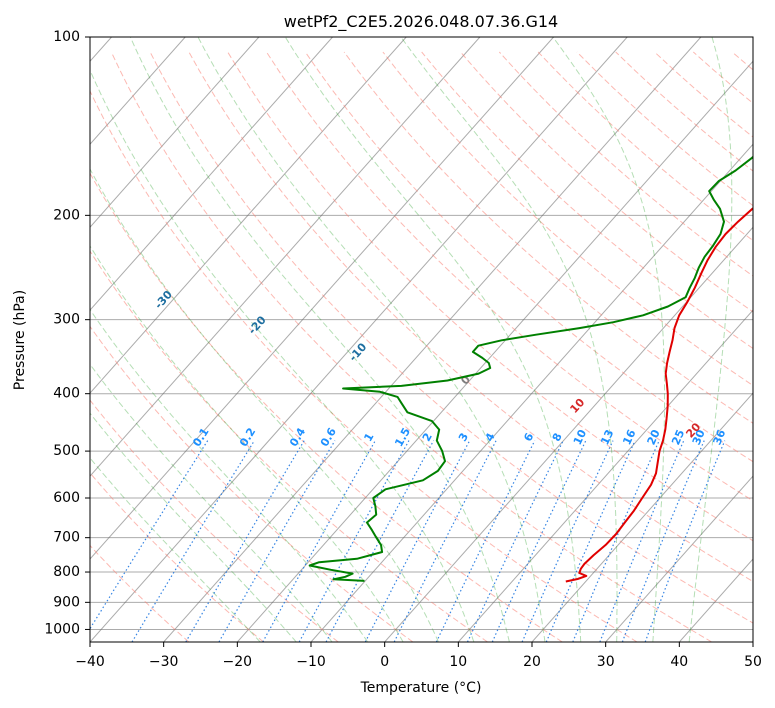  What do you see at coordinates (62, 629) in the screenshot?
I see `y-tick-label: 1000` at bounding box center [62, 629].